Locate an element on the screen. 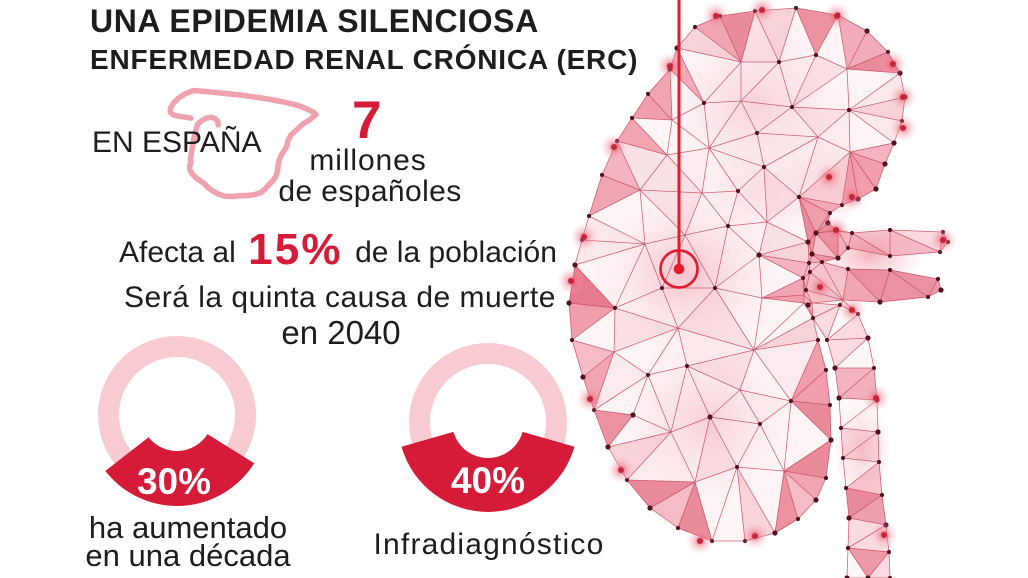 This screenshot has height=578, width=1028. svg-text: 40% is located at coordinates (488, 480).